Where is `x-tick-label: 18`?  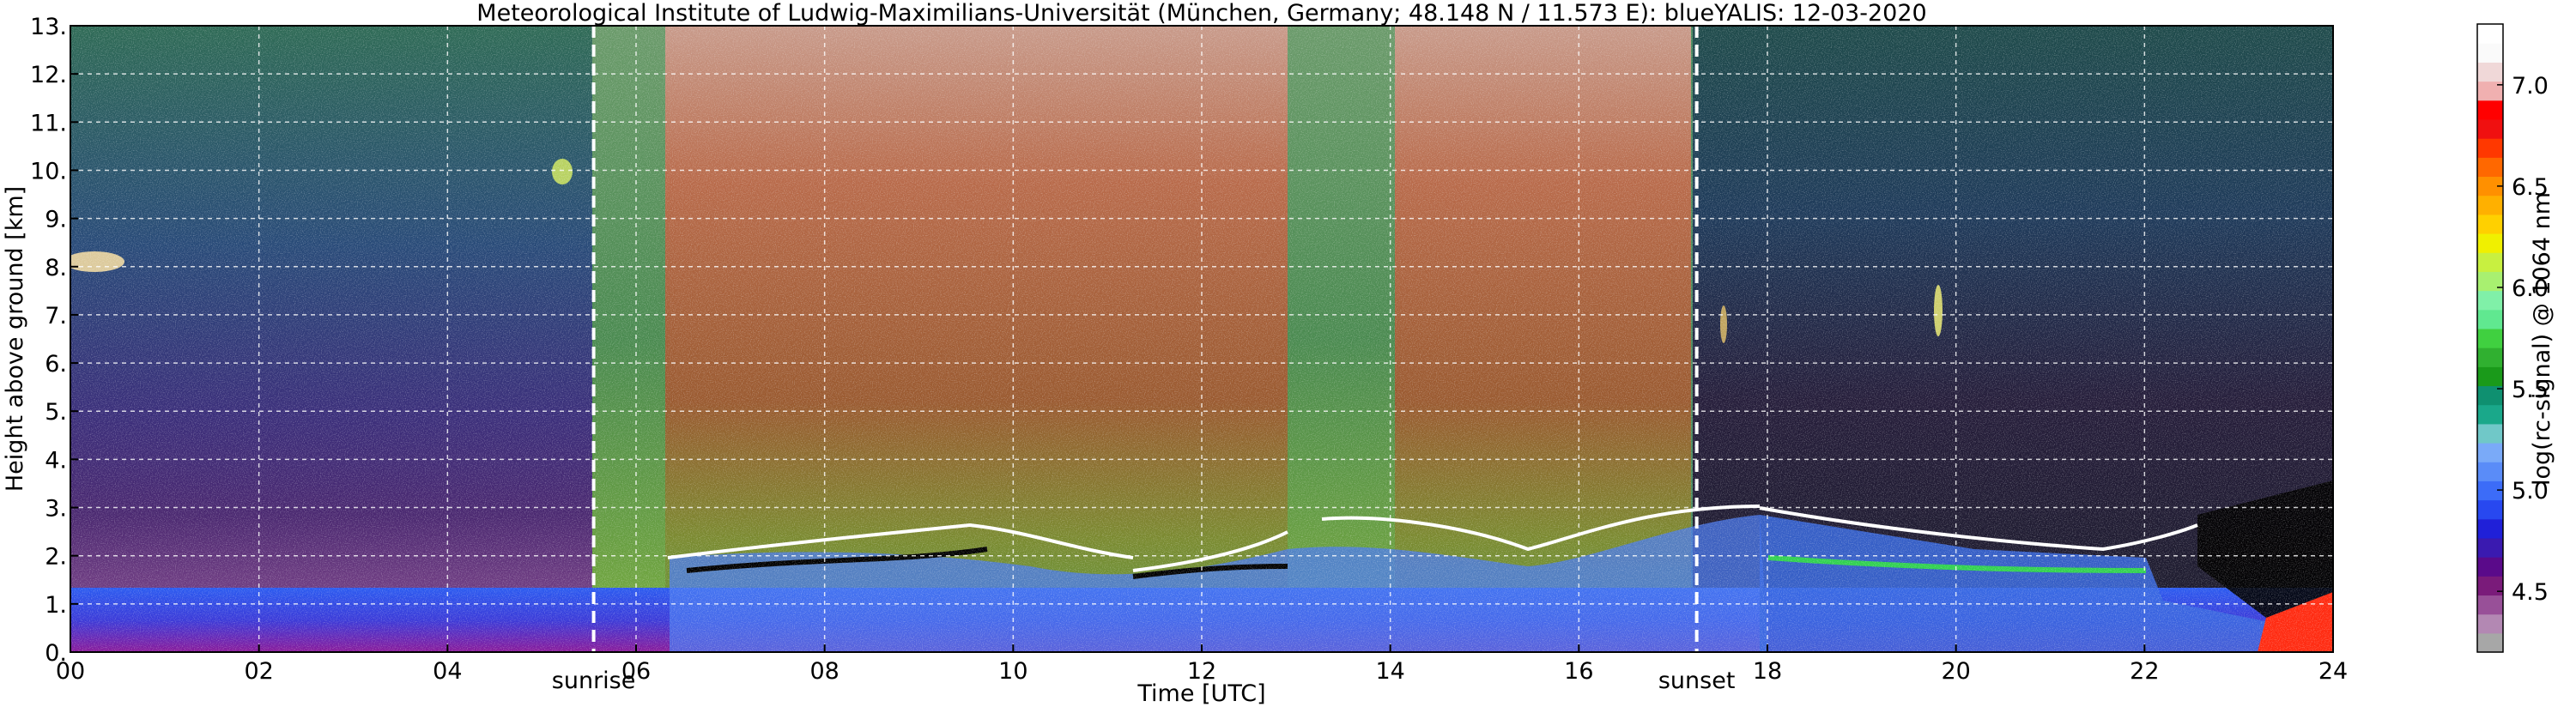
x-tick-label: 18 is located at coordinates (1767, 671).